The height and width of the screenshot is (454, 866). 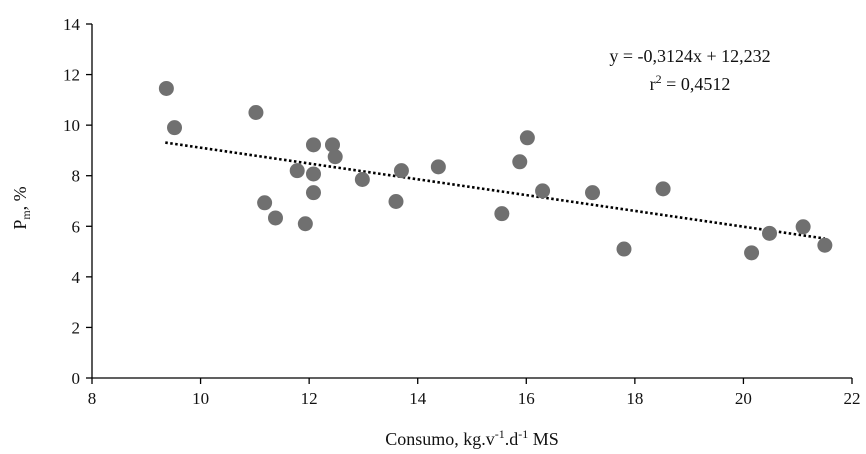 I want to click on y-axis-ticks: 0 2 4 6 8 10 12 14, so click(x=77, y=201).